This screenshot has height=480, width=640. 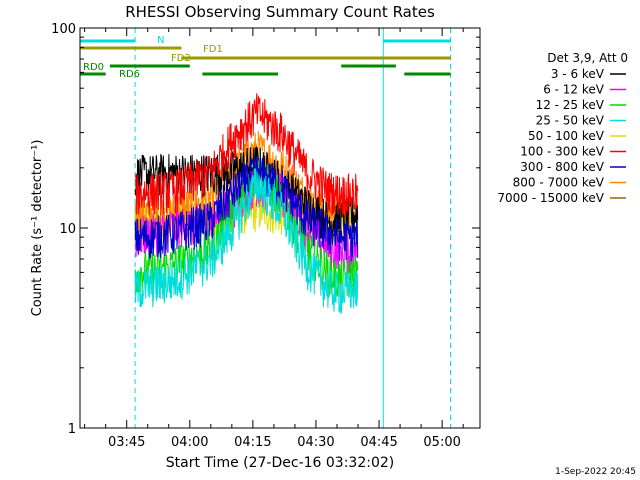 I want to click on legend-label-4: 50 - 100 keV, so click(x=566, y=136).